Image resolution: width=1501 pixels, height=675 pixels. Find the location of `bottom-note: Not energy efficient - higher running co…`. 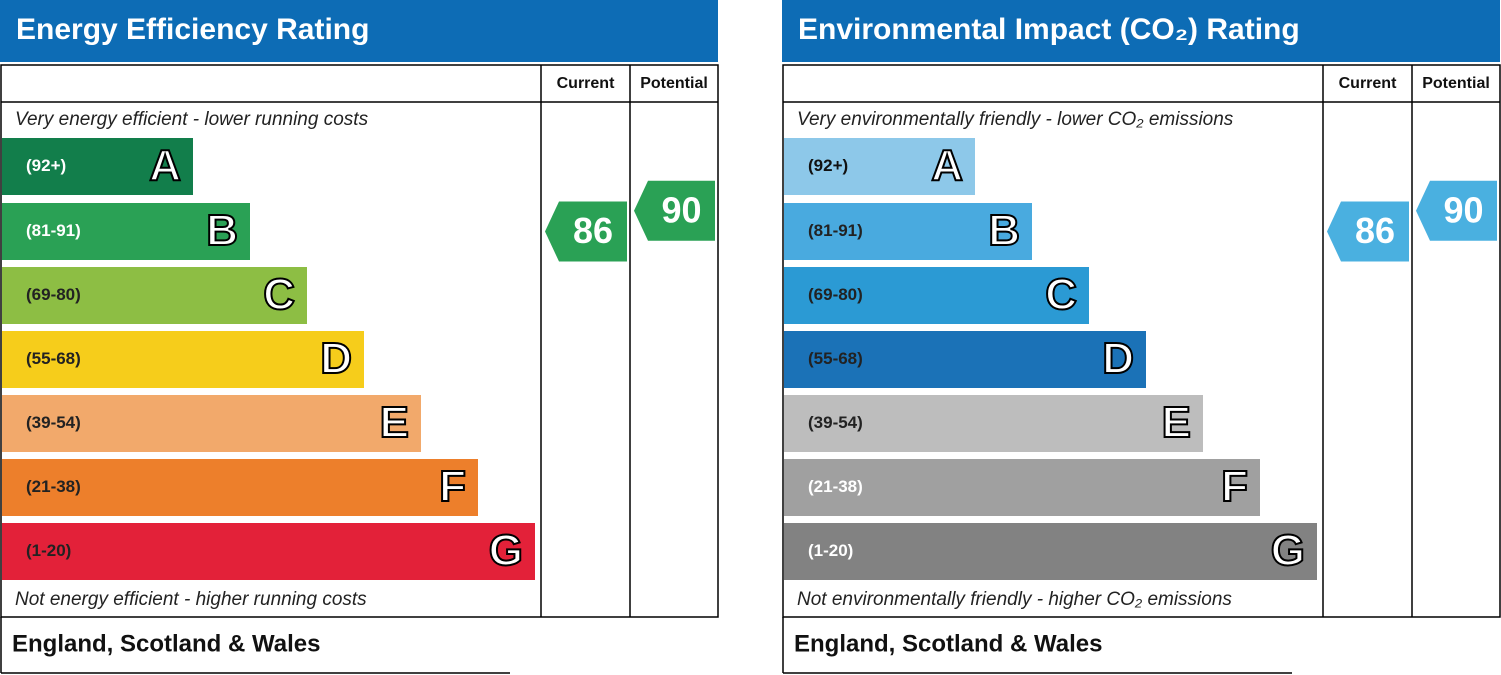

bottom-note: Not energy efficient - higher running co… is located at coordinates (191, 599).